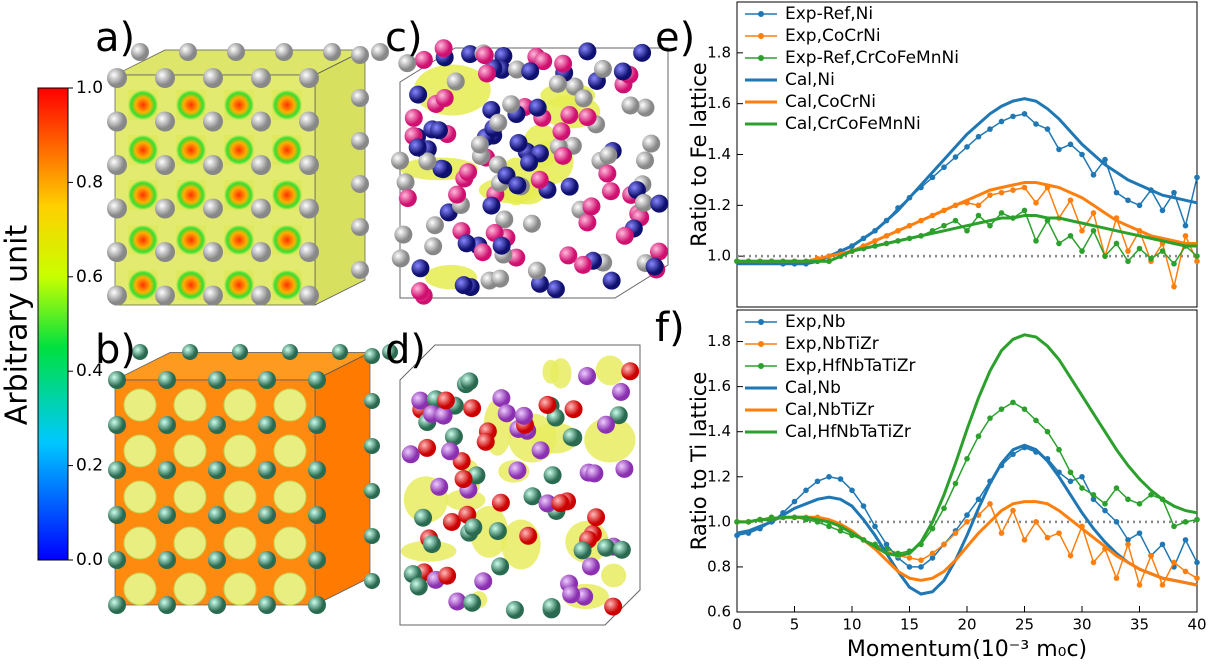  What do you see at coordinates (89, 88) in the screenshot?
I see `colorbar-tick-label: 1.0` at bounding box center [89, 88].